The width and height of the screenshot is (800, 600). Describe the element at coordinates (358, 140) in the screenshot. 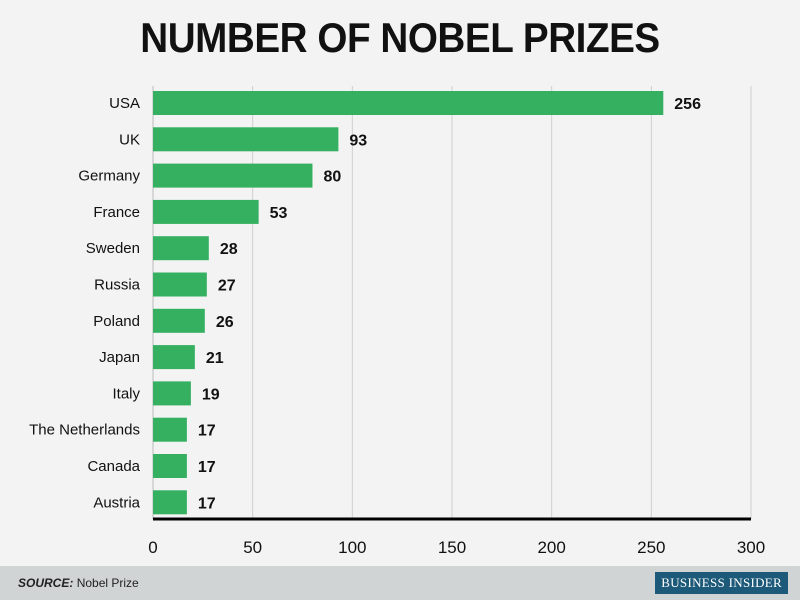

I see `data-label: 93` at that location.